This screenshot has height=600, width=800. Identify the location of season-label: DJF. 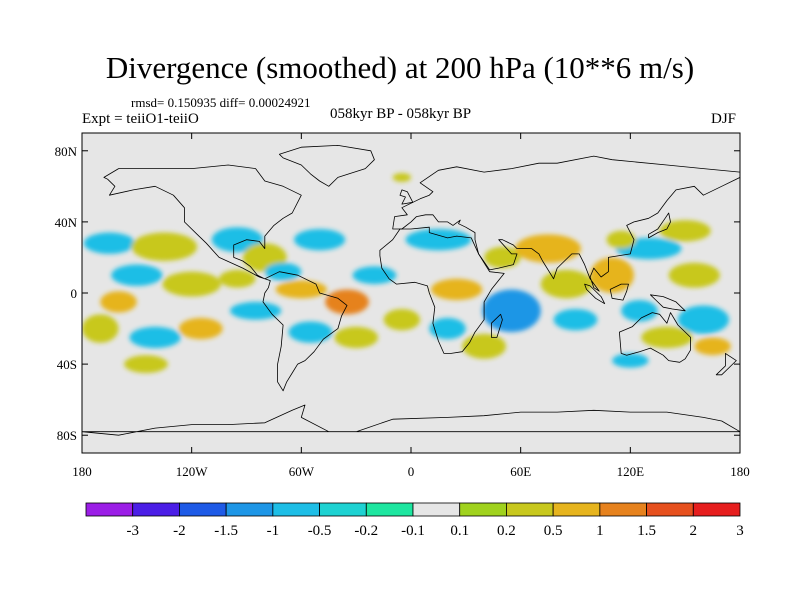
(724, 119).